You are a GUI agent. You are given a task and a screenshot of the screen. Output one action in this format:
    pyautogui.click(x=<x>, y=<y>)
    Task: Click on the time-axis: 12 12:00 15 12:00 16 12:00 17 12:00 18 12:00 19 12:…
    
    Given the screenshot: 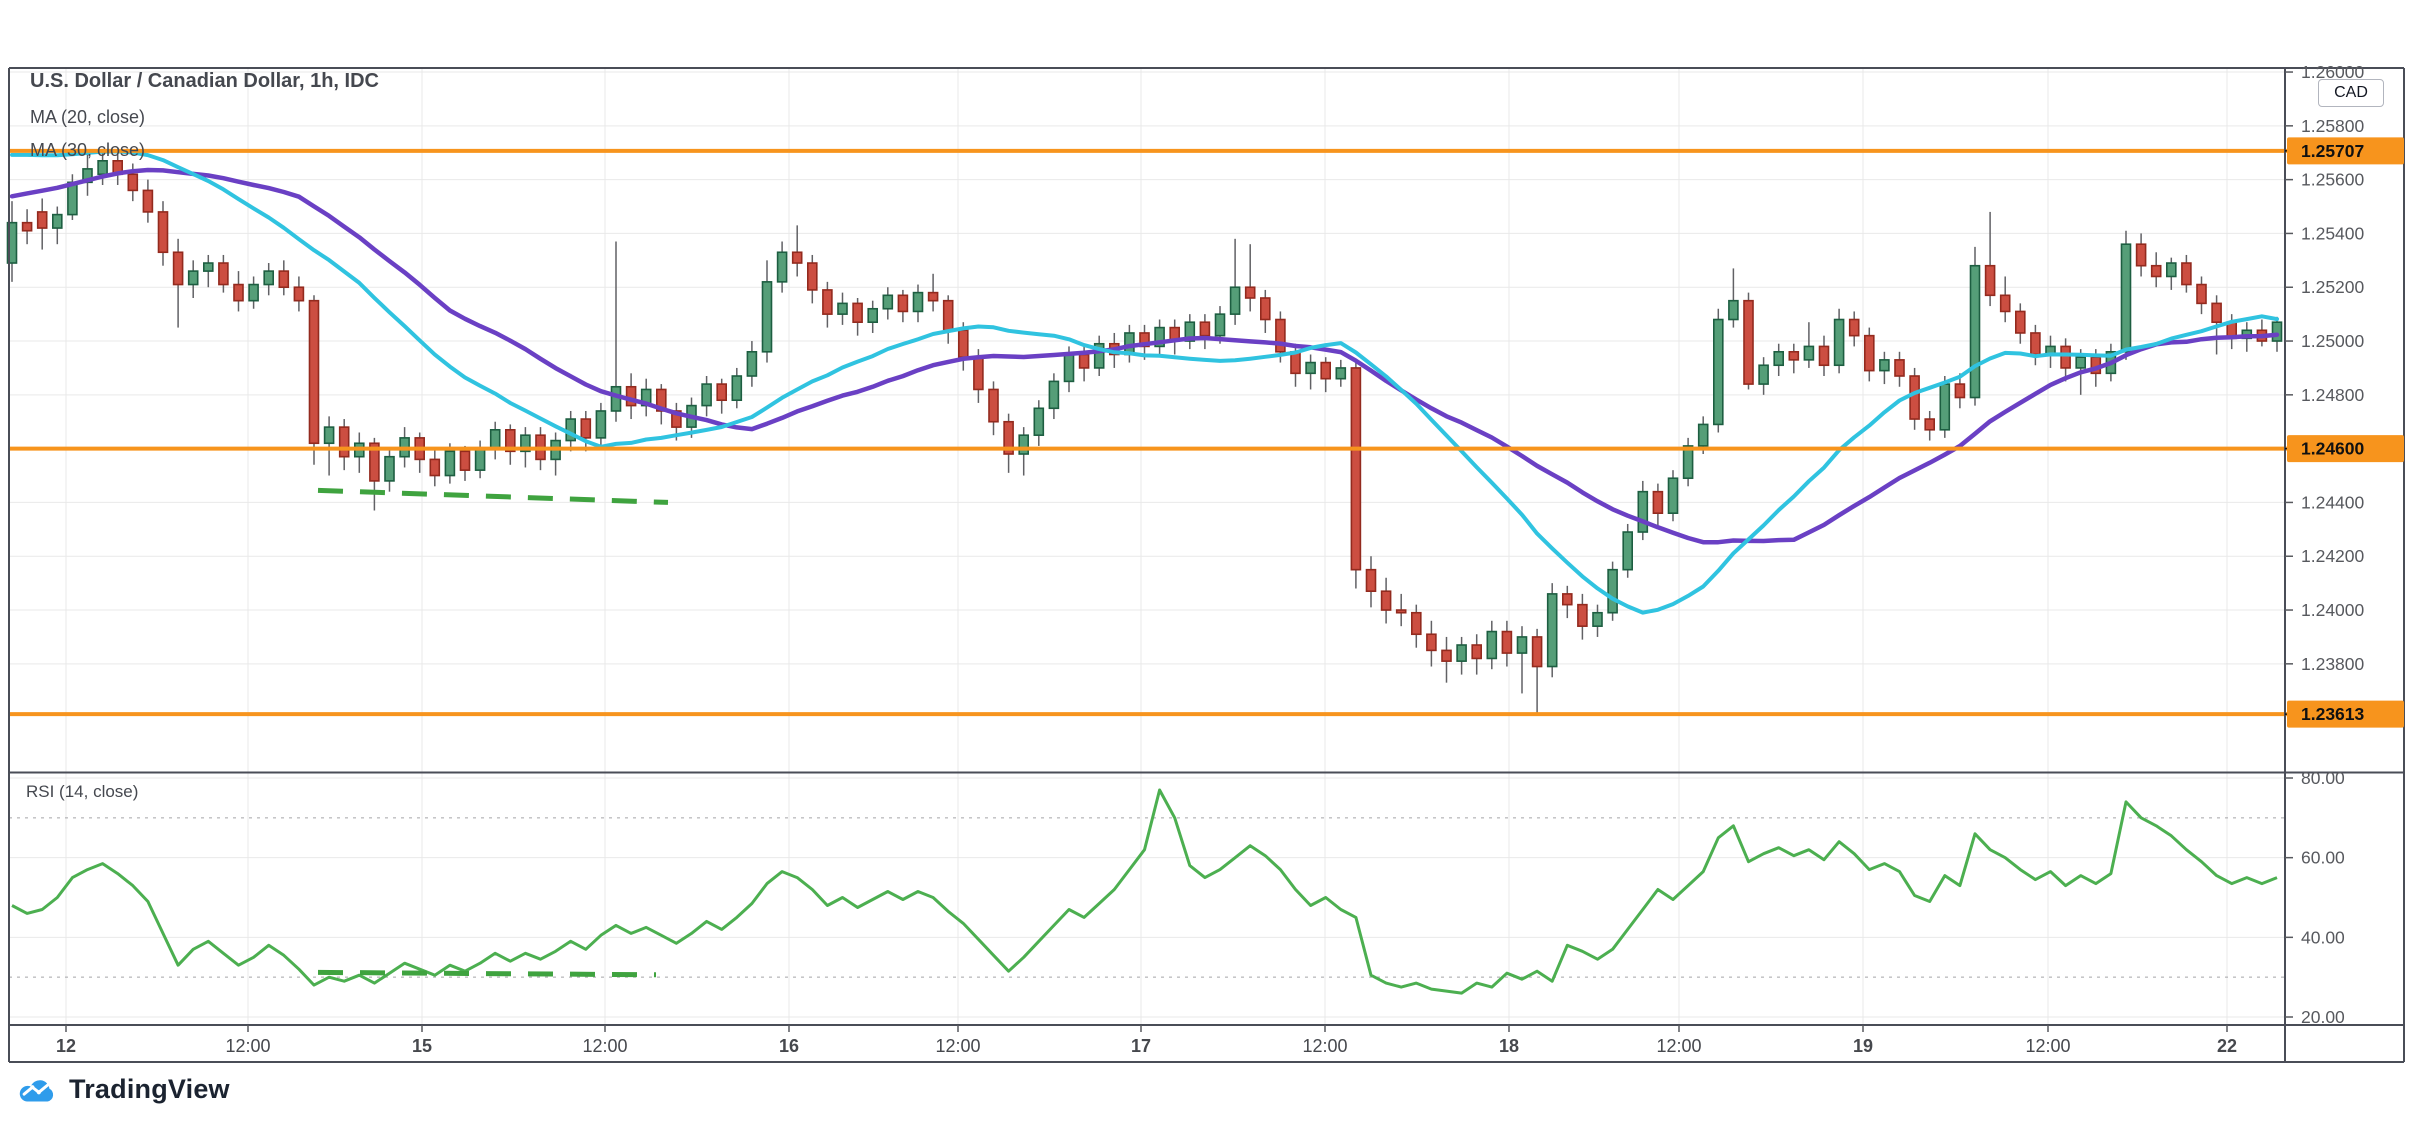 What is the action you would take?
    pyautogui.click(x=1146, y=1040)
    